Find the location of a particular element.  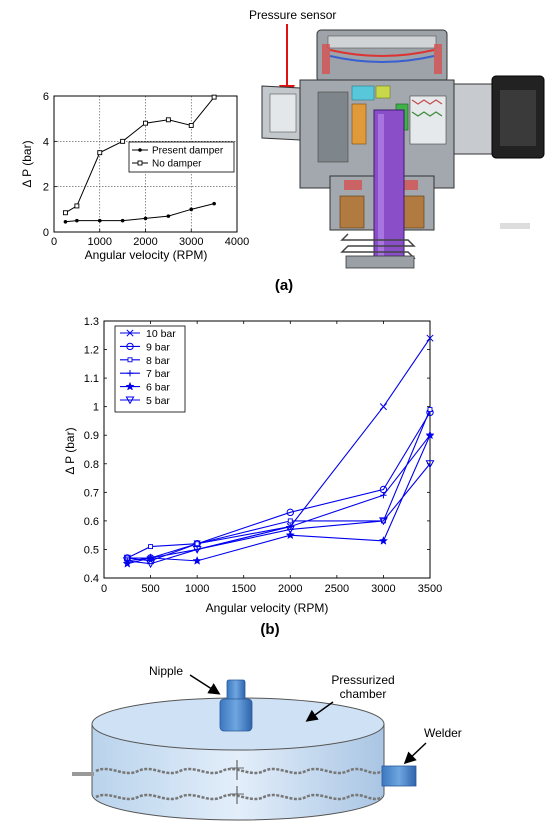

weld-seam-lower is located at coordinates (239, 797).